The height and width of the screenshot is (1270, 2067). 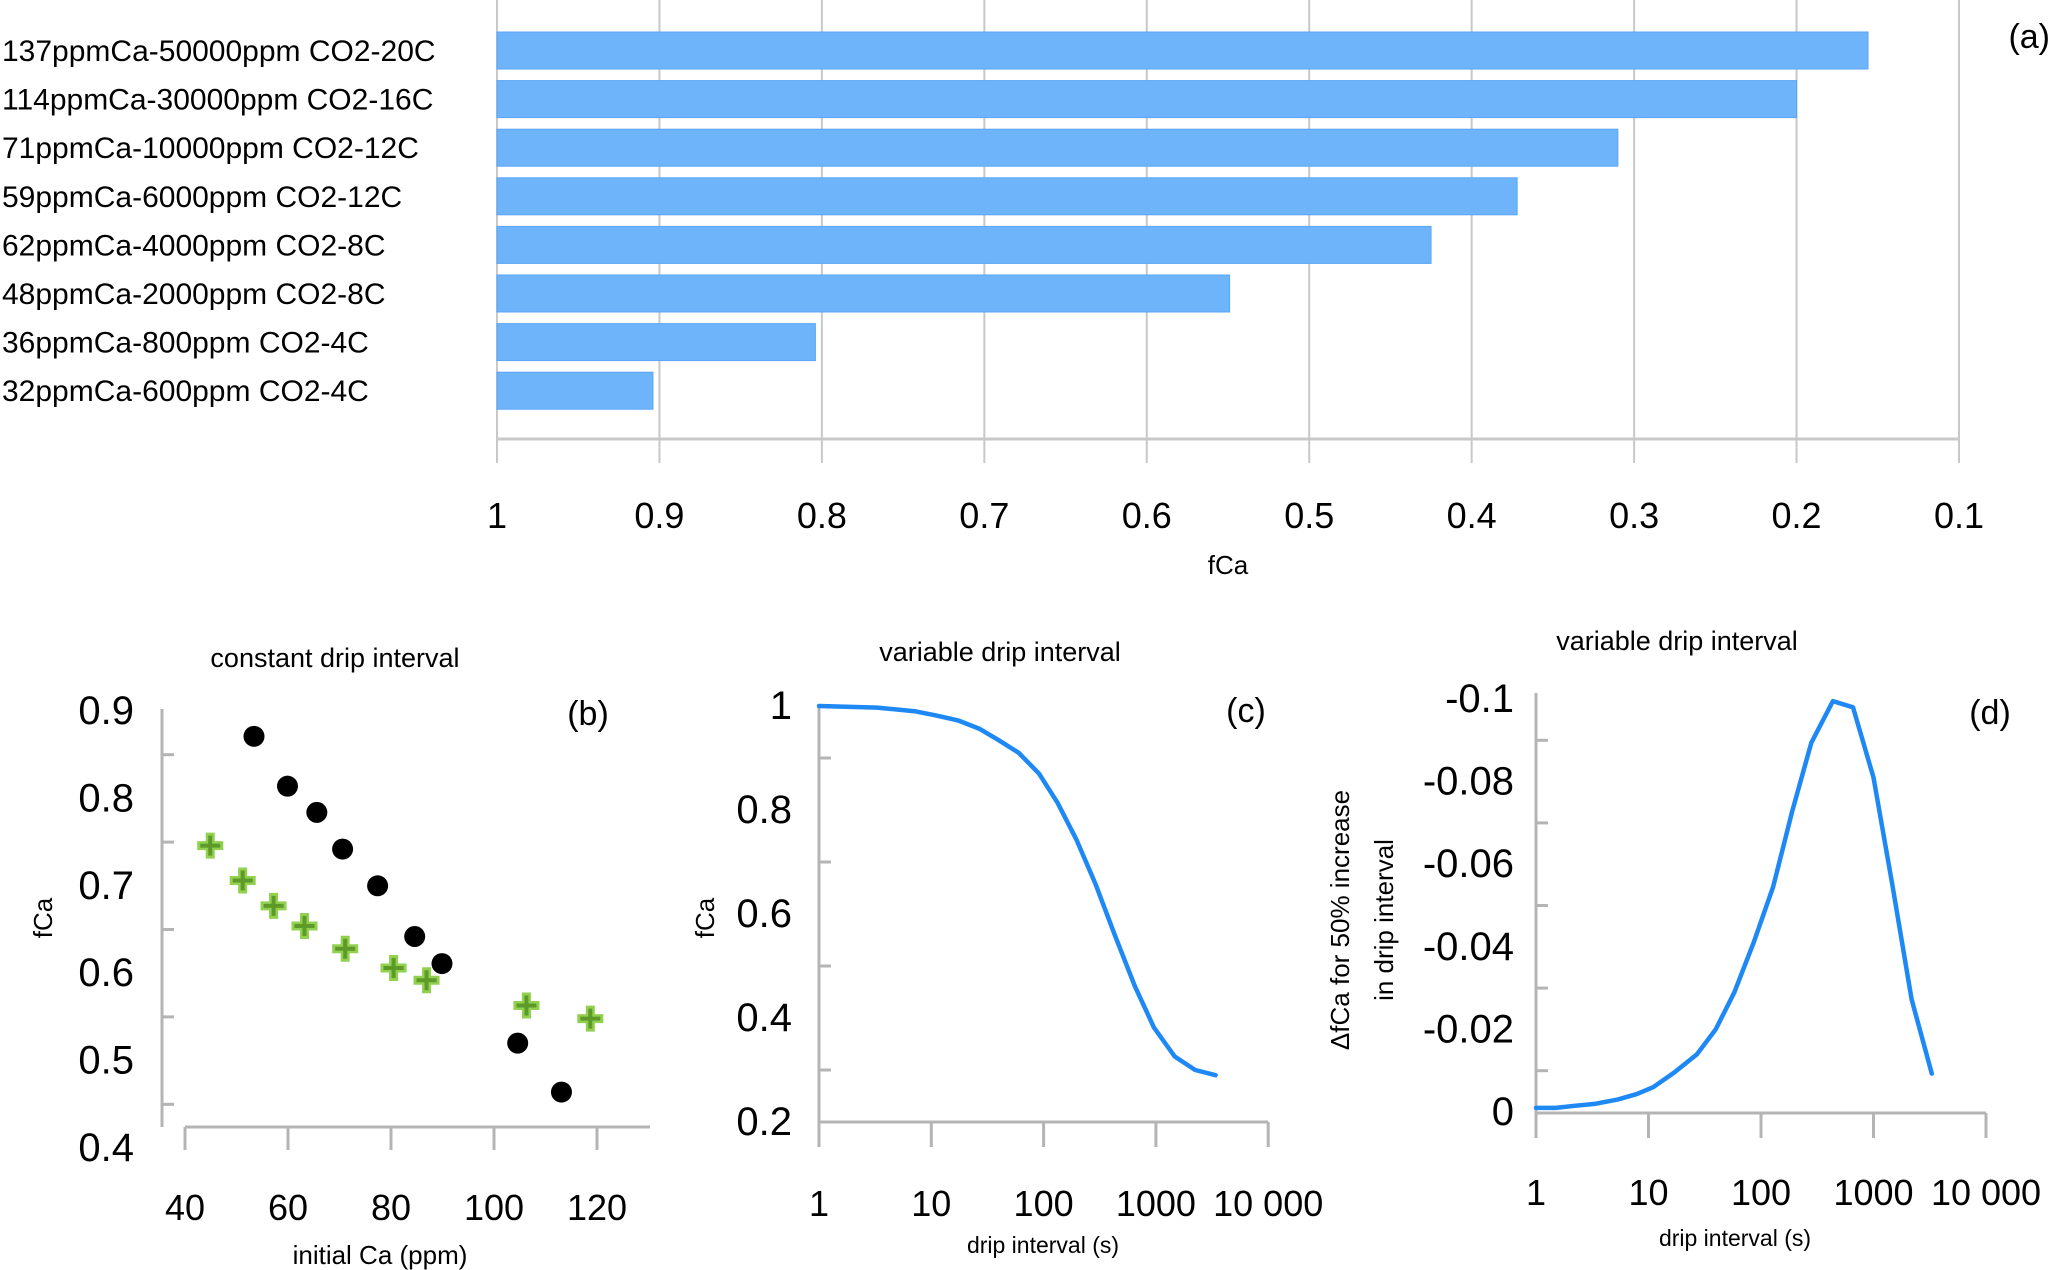 I want to click on panel-b-title: constant drip interval, so click(x=334, y=658).